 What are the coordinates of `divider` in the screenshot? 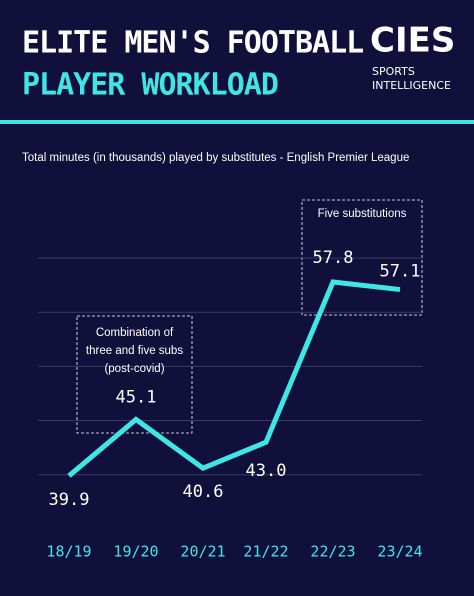 It's located at (237, 122).